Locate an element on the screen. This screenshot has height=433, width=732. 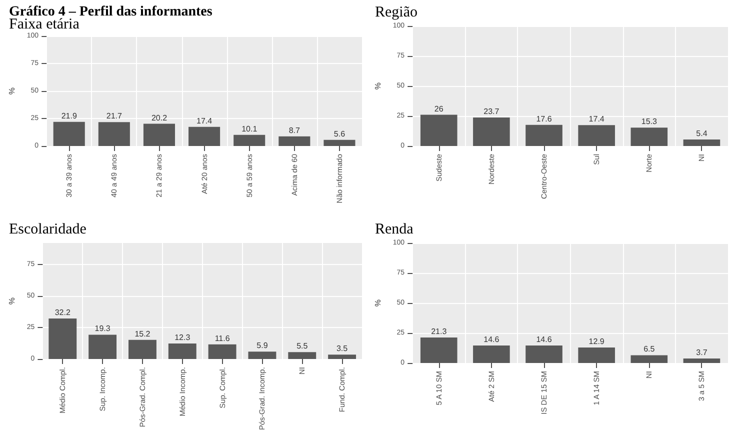
data-label: 15.2 is located at coordinates (142, 333).